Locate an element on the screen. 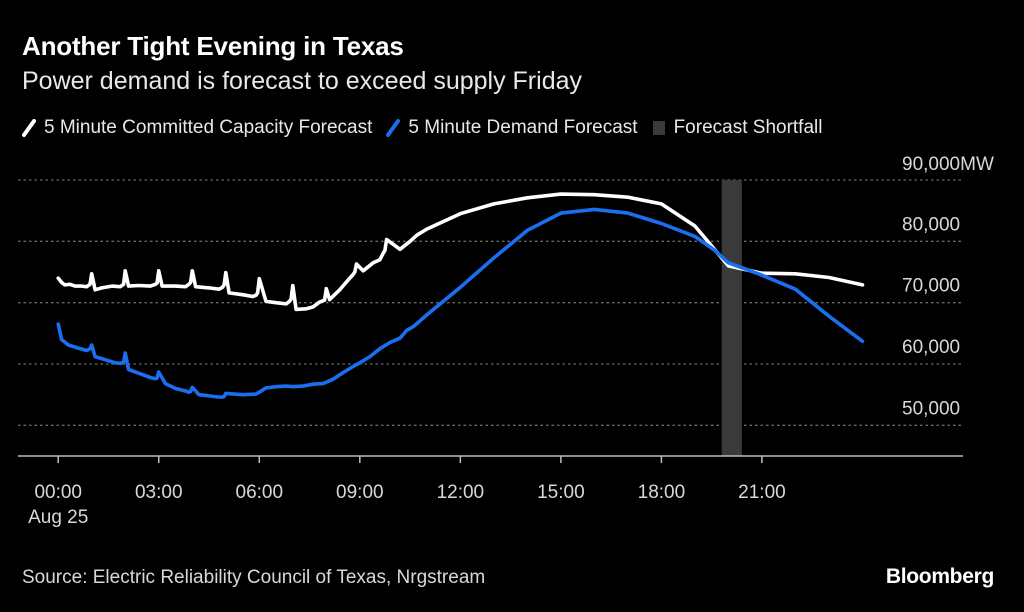 The width and height of the screenshot is (1024, 612). y-tick-label: 60,000 is located at coordinates (931, 347).